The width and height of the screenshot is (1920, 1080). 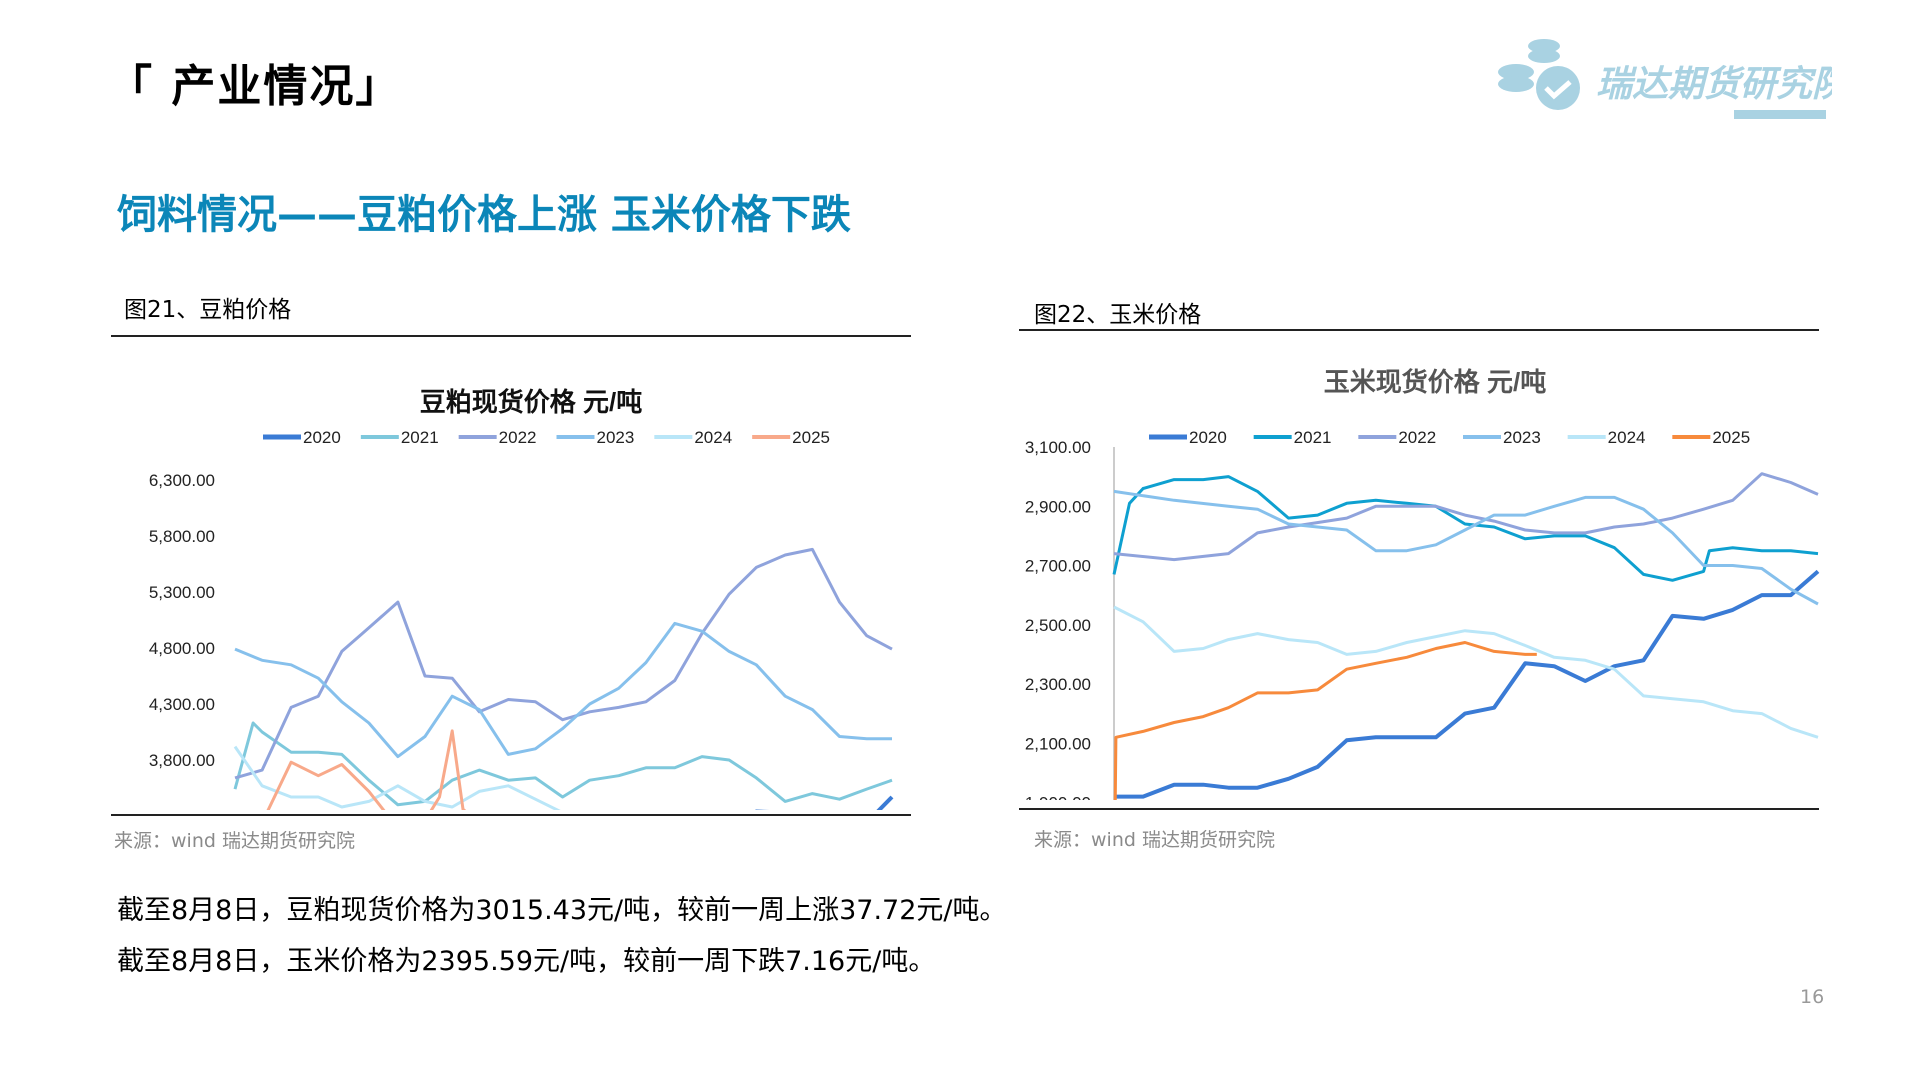 What do you see at coordinates (1154, 840) in the screenshot?
I see `figure-22-source: 来源：wind 瑞达期货研究院` at bounding box center [1154, 840].